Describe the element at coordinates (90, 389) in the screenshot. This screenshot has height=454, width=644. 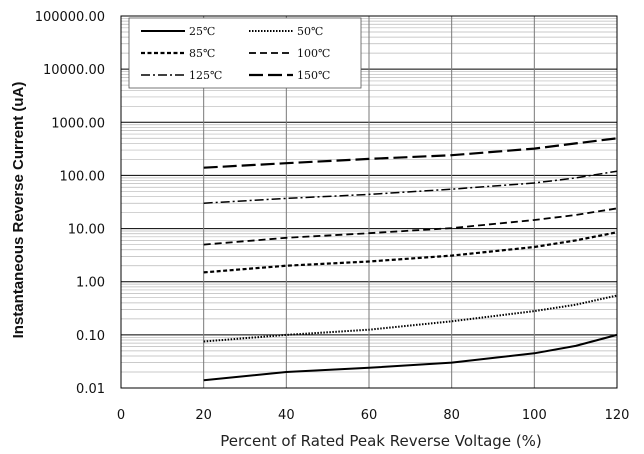
I see `y-tick-label: 0.01` at that location.